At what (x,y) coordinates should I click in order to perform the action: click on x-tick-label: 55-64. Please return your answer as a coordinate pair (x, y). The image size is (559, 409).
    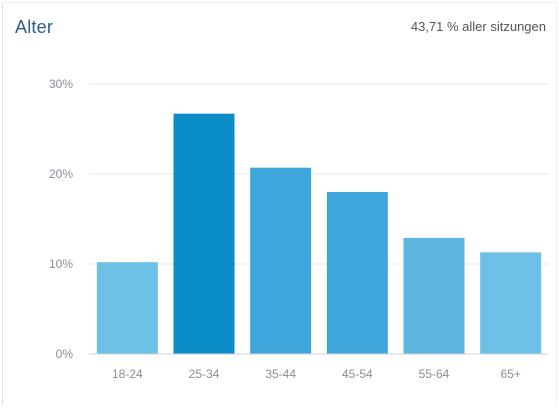
    Looking at the image, I should click on (434, 374).